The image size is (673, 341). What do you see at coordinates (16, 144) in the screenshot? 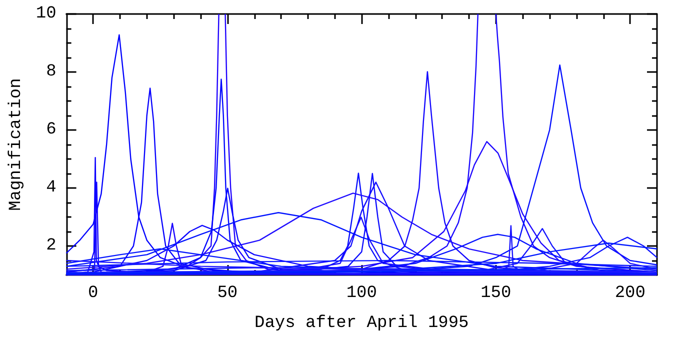
I see `y-axis-title: Magnification` at bounding box center [16, 144].